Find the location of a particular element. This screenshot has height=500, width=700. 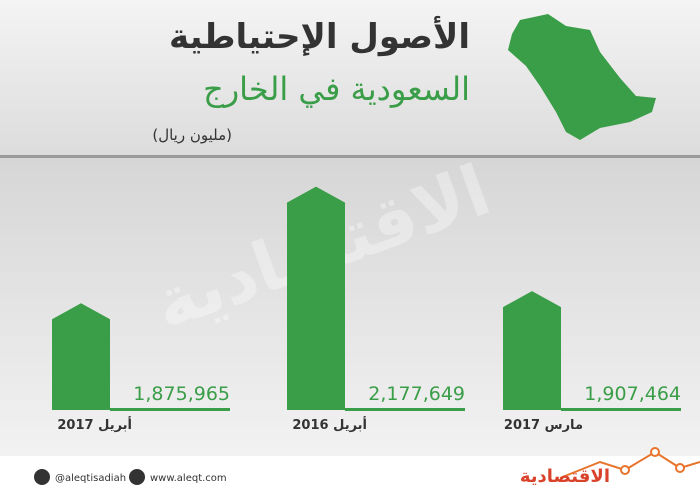

header-divider is located at coordinates (350, 156).